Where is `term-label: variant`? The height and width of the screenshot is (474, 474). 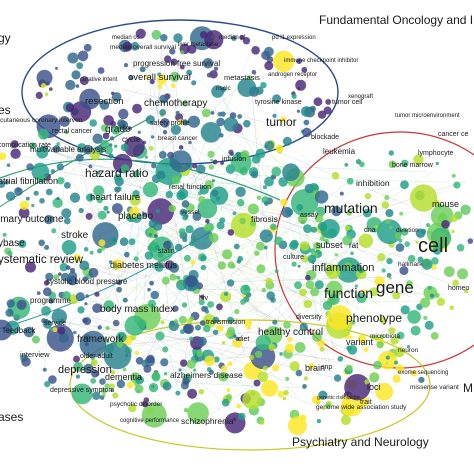
term-label: variant is located at coordinates (360, 342).